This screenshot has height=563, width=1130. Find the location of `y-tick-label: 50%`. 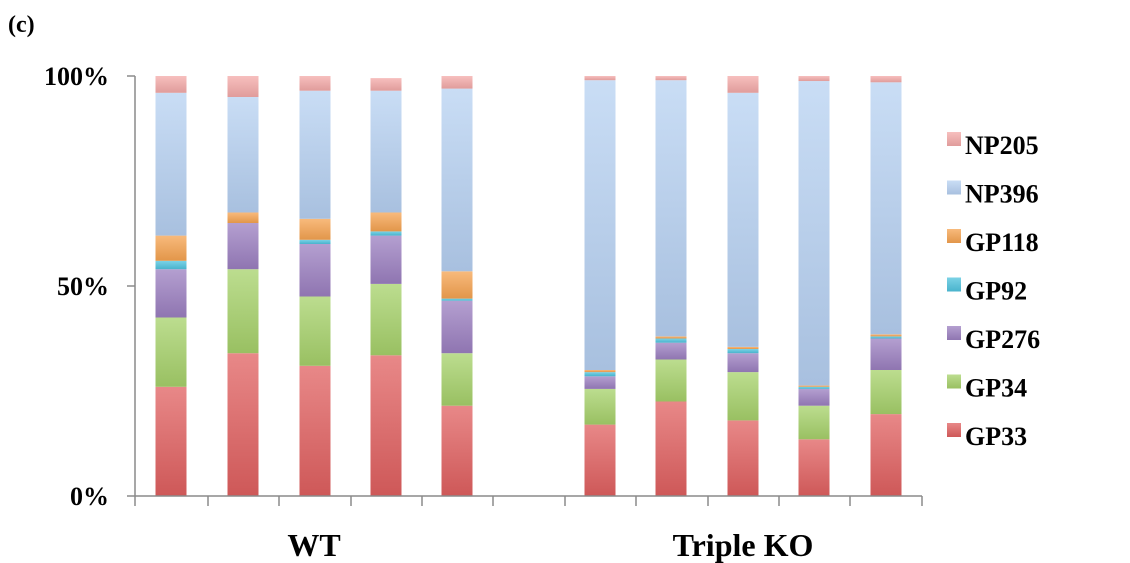

y-tick-label: 50% is located at coordinates (83, 286).